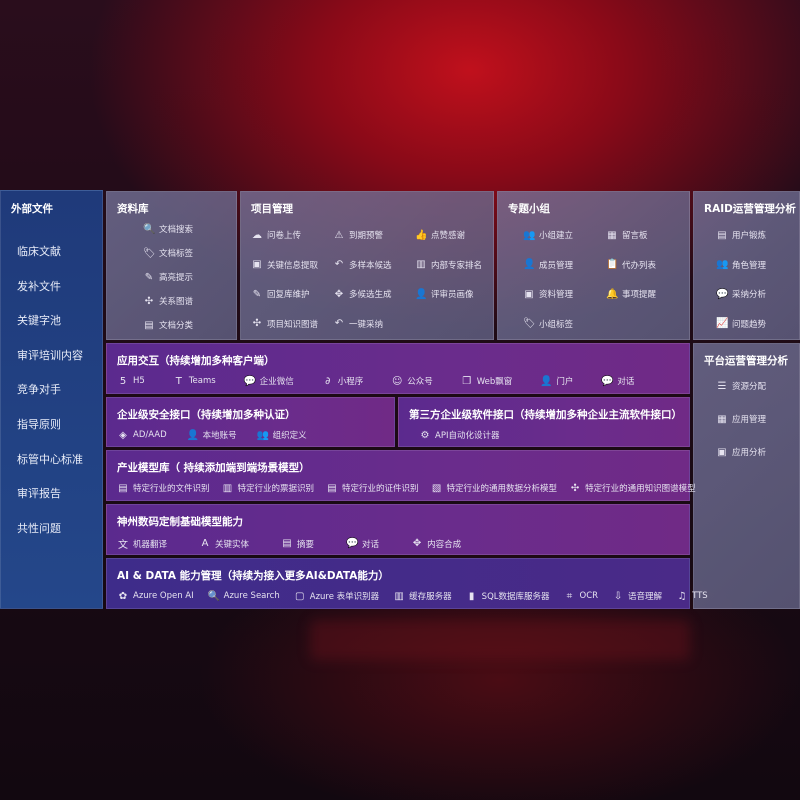 The width and height of the screenshot is (800, 800). I want to click on checklist-item: ☰ 资源分配, so click(741, 386).